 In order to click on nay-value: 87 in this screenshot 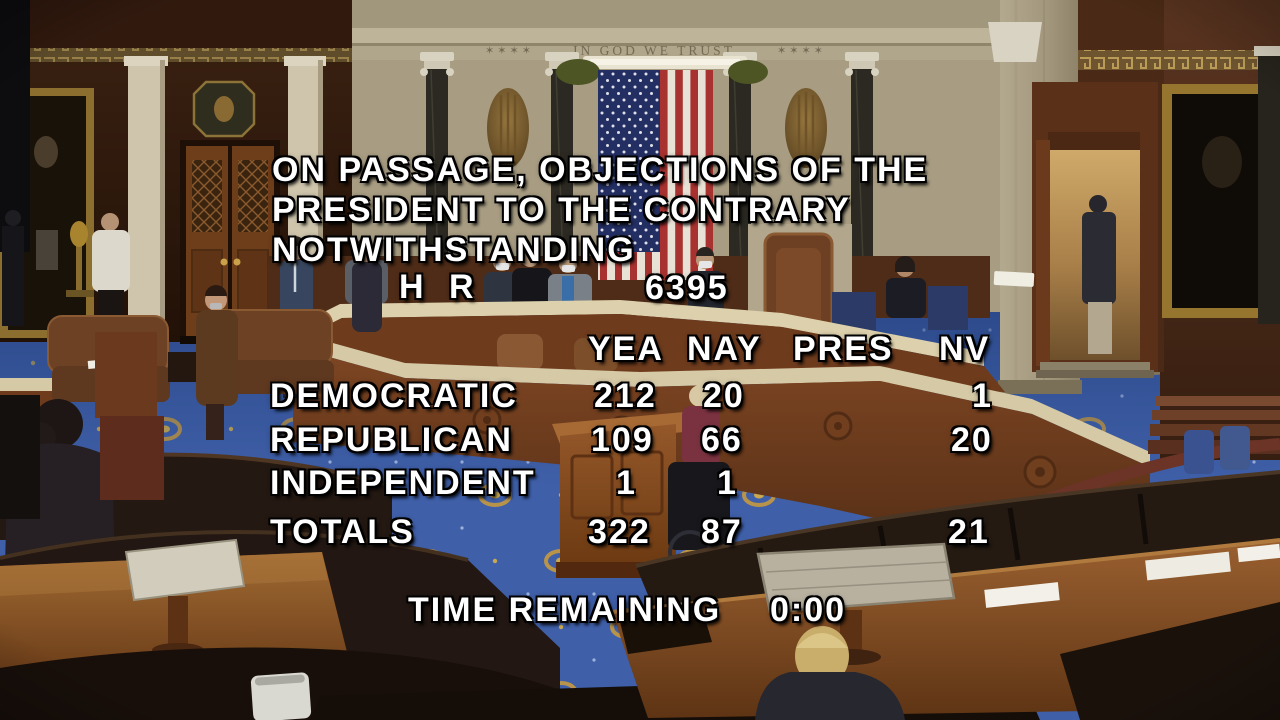, I will do `click(722, 532)`.